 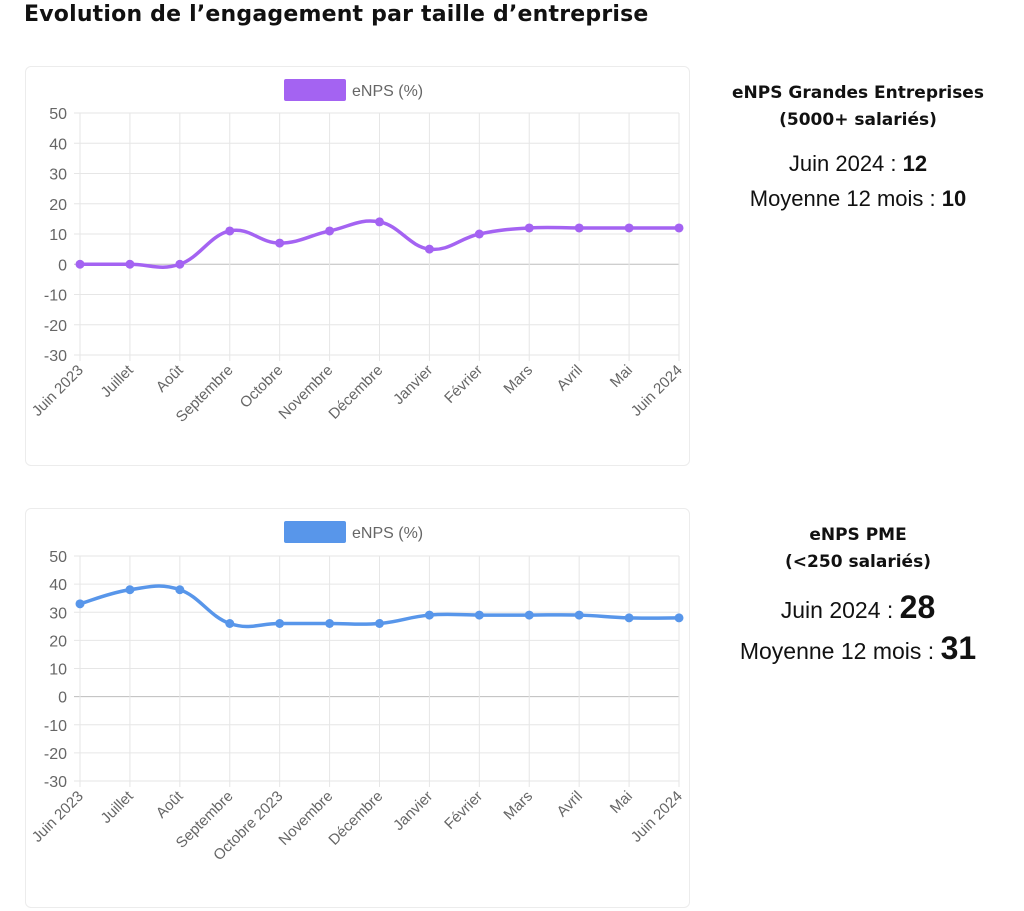 I want to click on average-stat: Moyenne 12 mois : 31, so click(x=858, y=649).